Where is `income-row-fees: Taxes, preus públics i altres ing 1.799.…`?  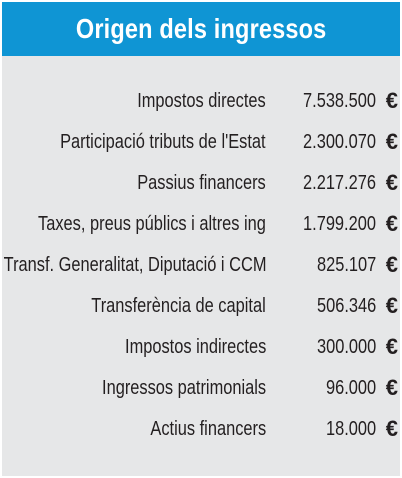
income-row-fees: Taxes, preus públics i altres ing 1.799.… is located at coordinates (201, 227).